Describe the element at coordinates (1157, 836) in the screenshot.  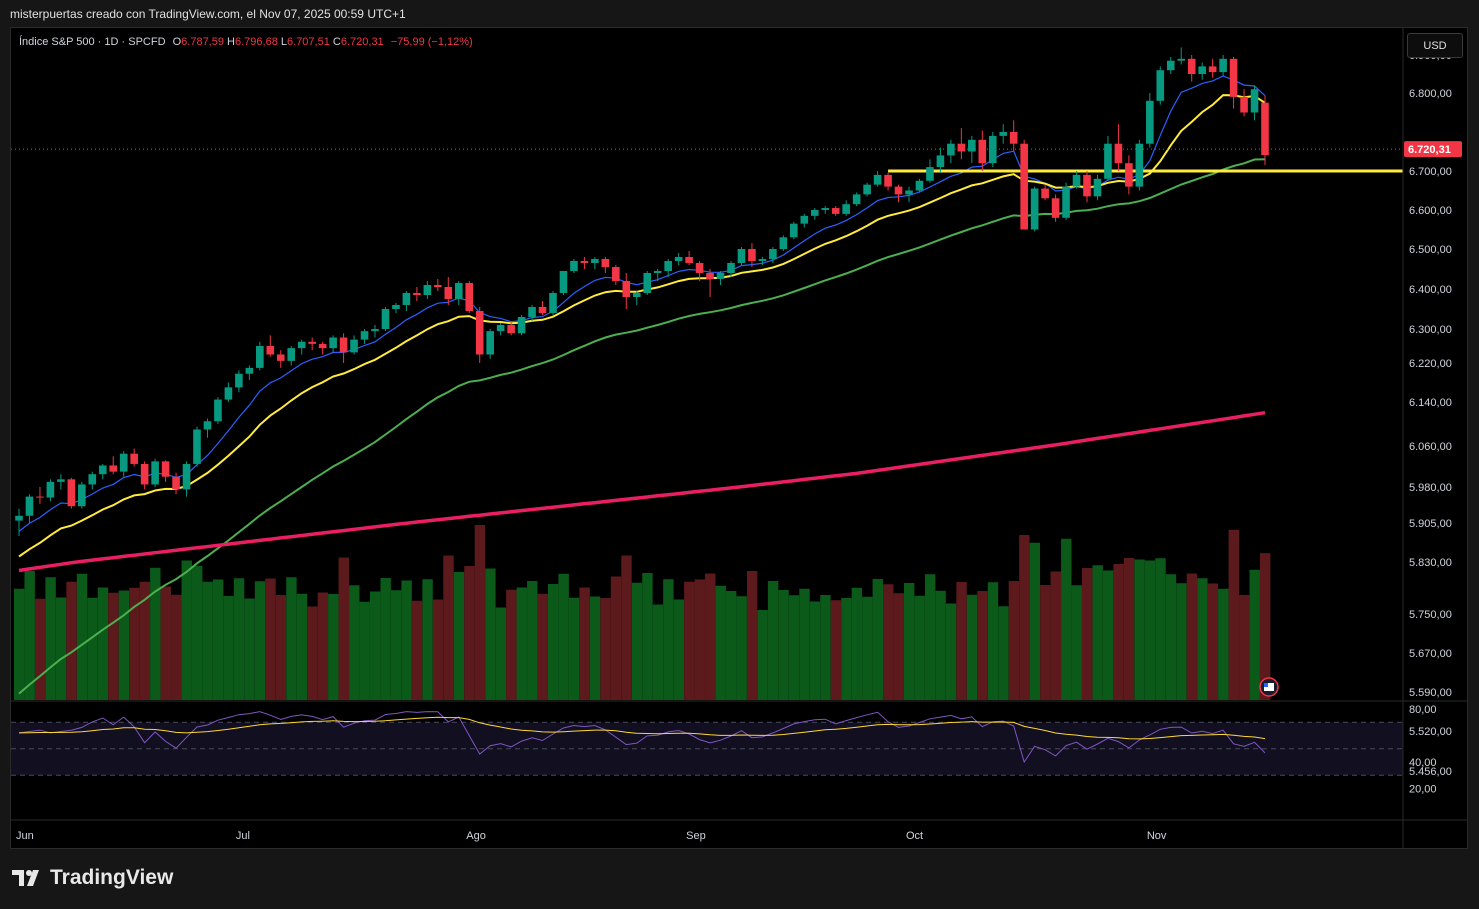
I see `time-axis-label: Nov` at that location.